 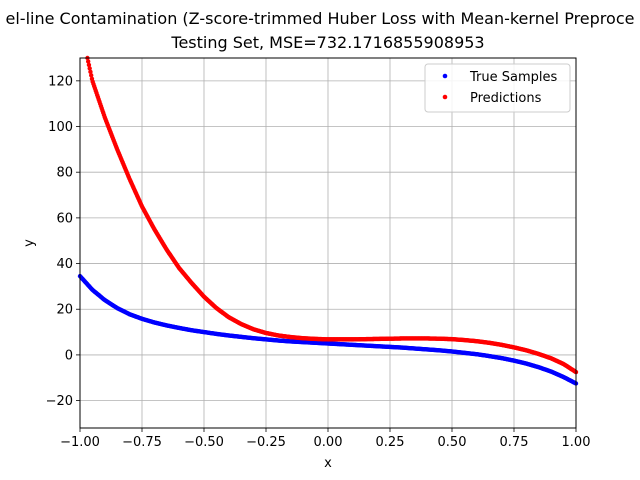 I want to click on x-tick-label: −0.25, so click(x=266, y=442).